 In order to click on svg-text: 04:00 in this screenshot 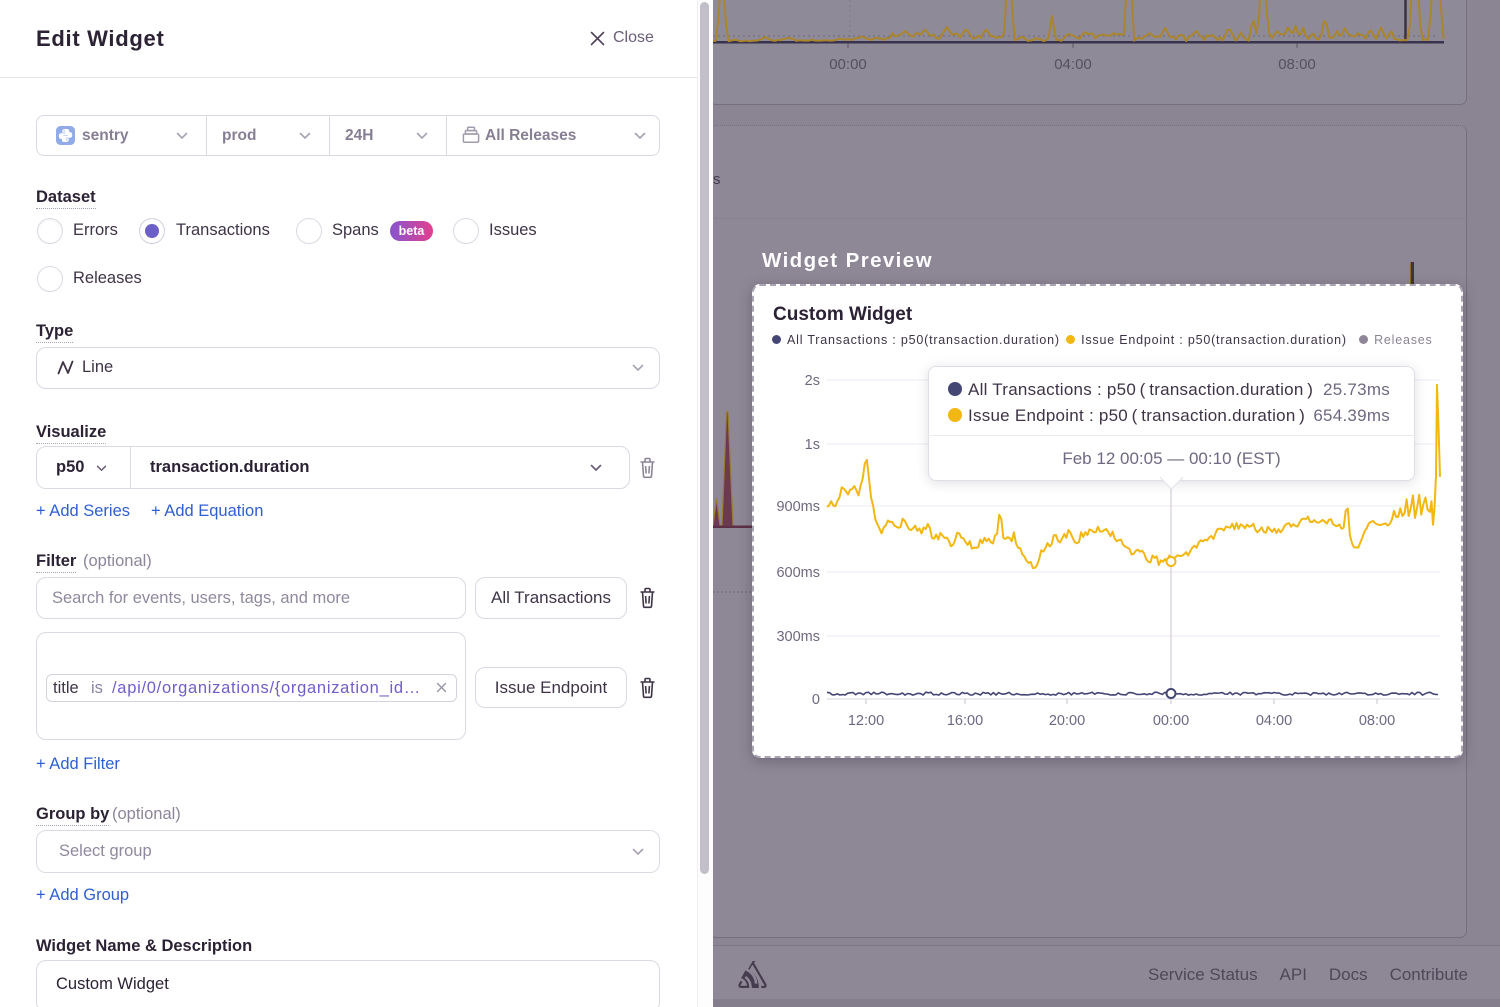, I will do `click(1274, 721)`.